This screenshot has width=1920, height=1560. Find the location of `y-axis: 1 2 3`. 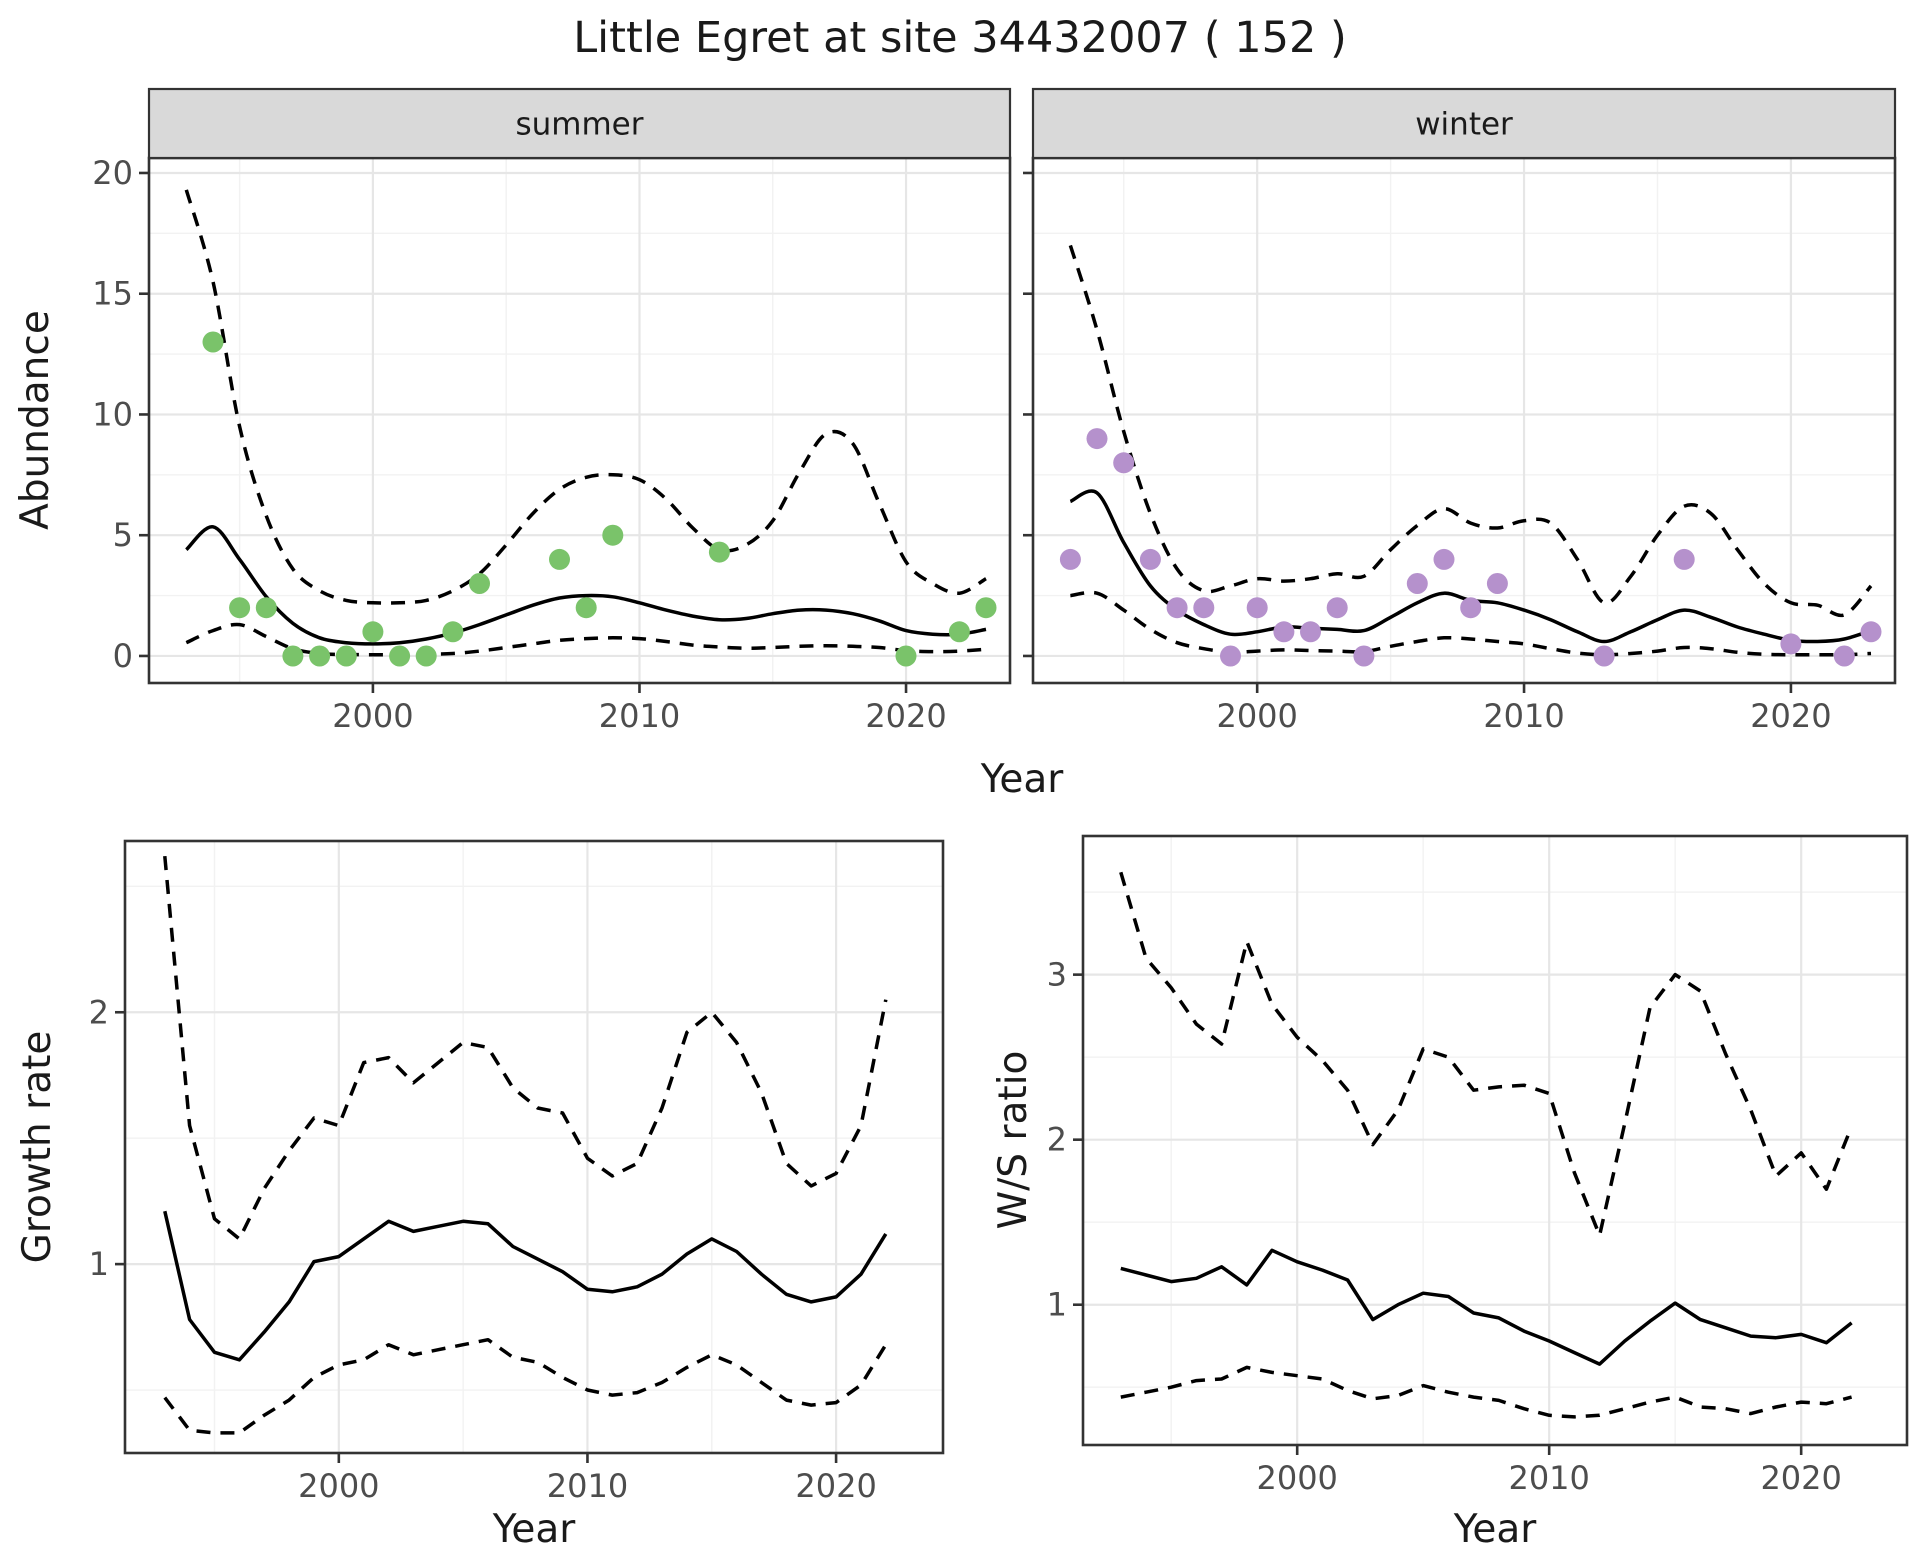

y-axis: 1 2 3 is located at coordinates (1065, 1140).